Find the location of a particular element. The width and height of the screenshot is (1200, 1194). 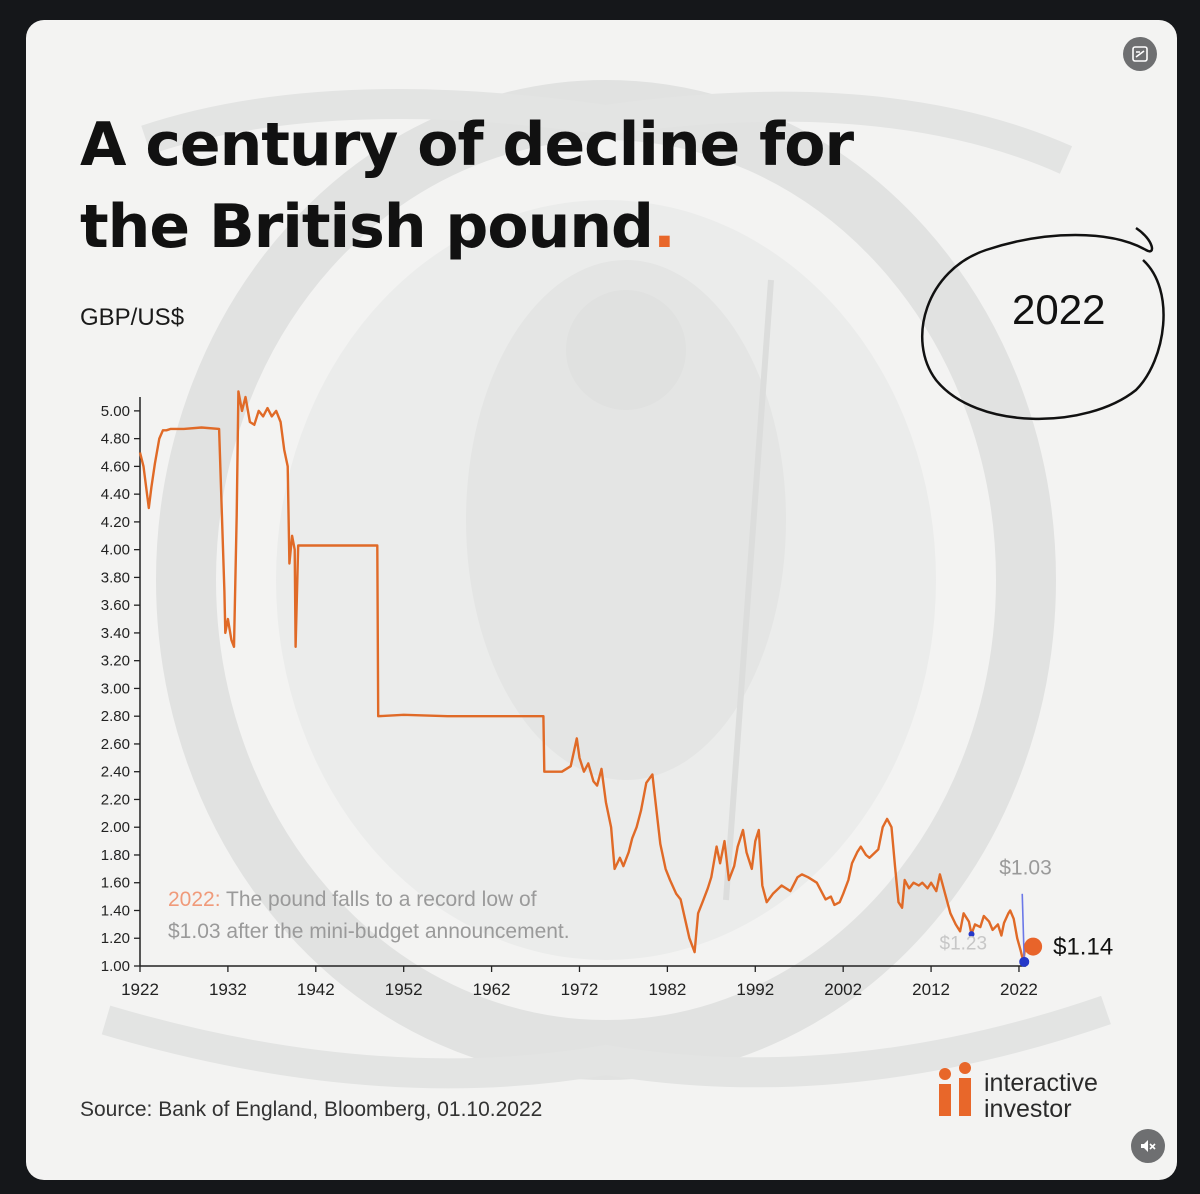

brand-line-1: interactive is located at coordinates (1041, 1083).